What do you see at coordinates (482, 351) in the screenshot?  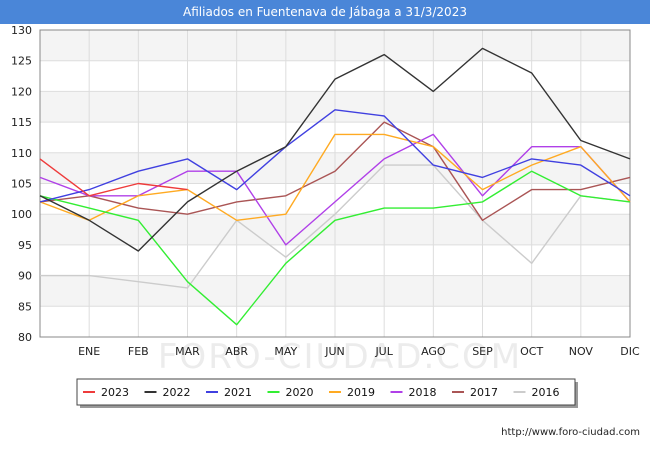 I see `x-tick-label: SEP` at bounding box center [482, 351].